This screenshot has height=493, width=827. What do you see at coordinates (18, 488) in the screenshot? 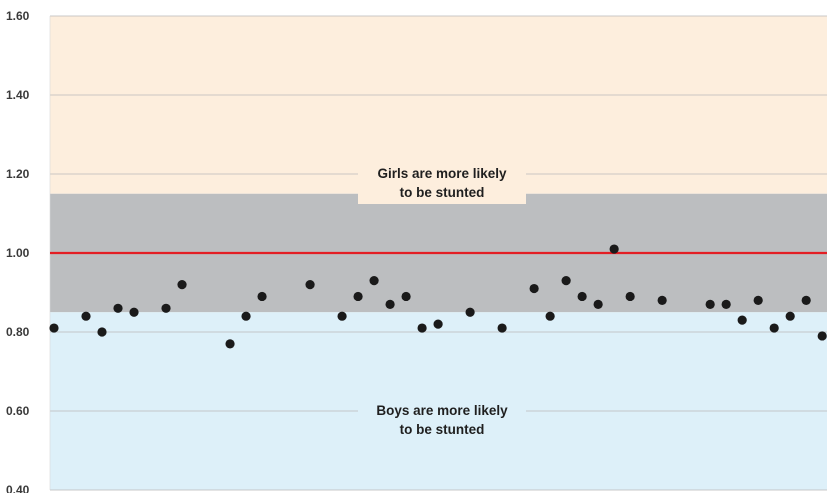
I see `y-tick-label: 0.40` at bounding box center [18, 488].